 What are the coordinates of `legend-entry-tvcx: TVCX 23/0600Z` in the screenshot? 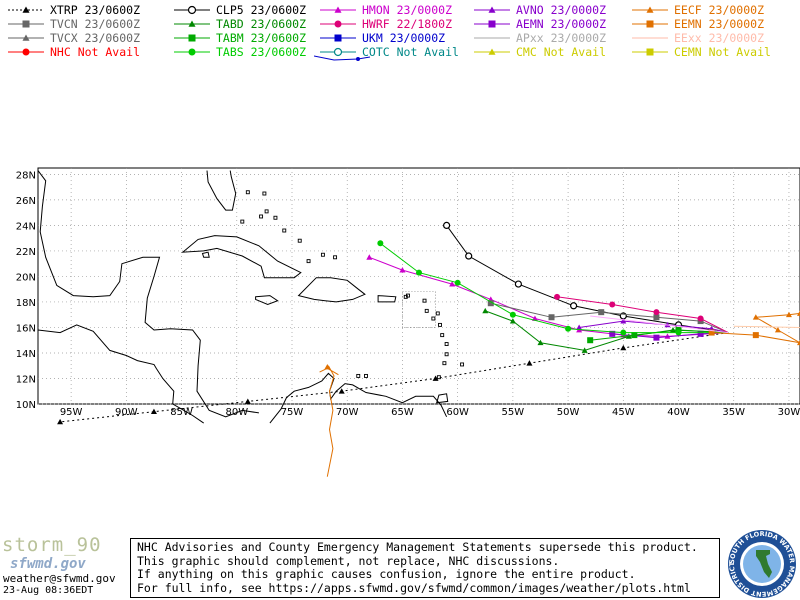 It's located at (88, 38).